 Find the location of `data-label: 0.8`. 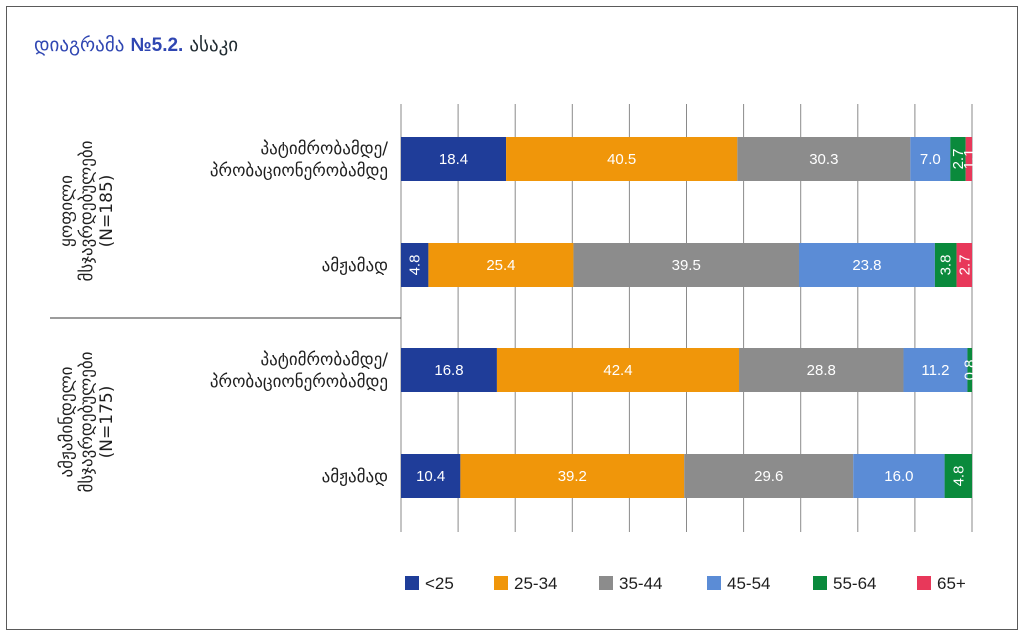

data-label: 0.8 is located at coordinates (970, 370).